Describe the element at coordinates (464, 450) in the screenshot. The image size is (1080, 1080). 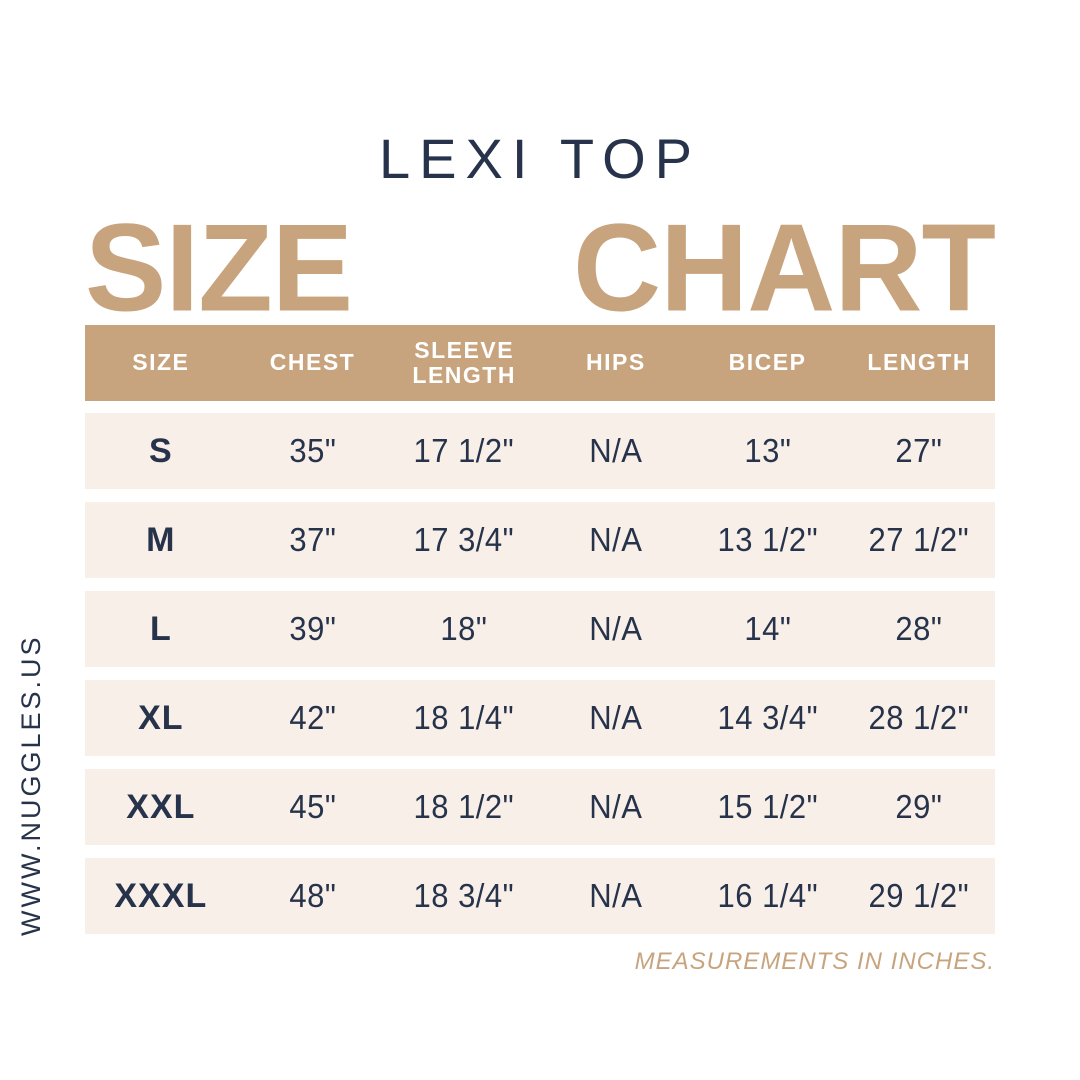
I see `sleeve-length-value: 17 1/2"` at that location.